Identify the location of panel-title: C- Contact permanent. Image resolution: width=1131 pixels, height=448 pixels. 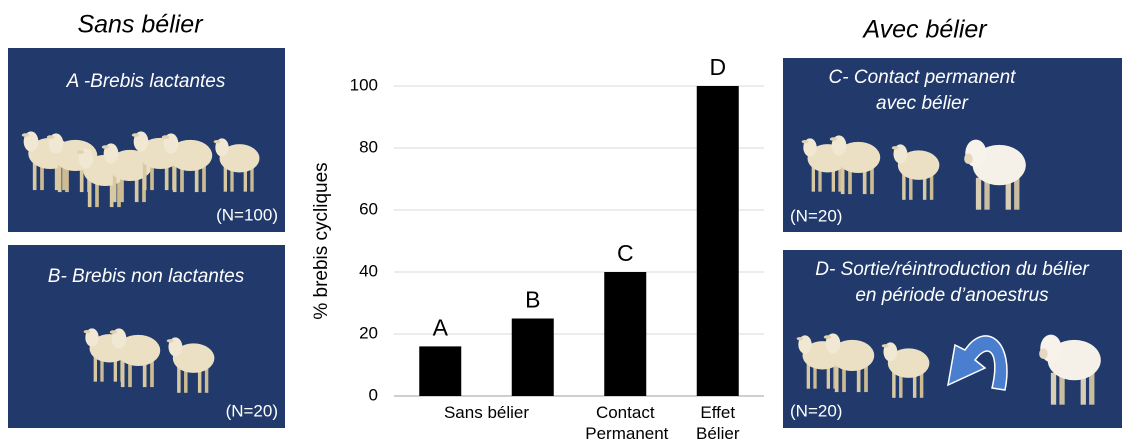
(923, 77).